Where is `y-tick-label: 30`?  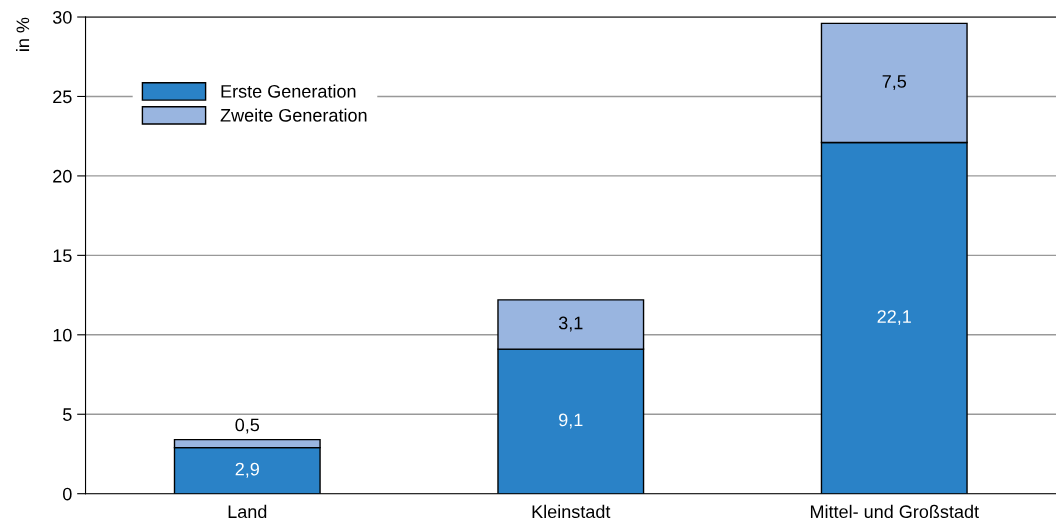
y-tick-label: 30 is located at coordinates (62, 17).